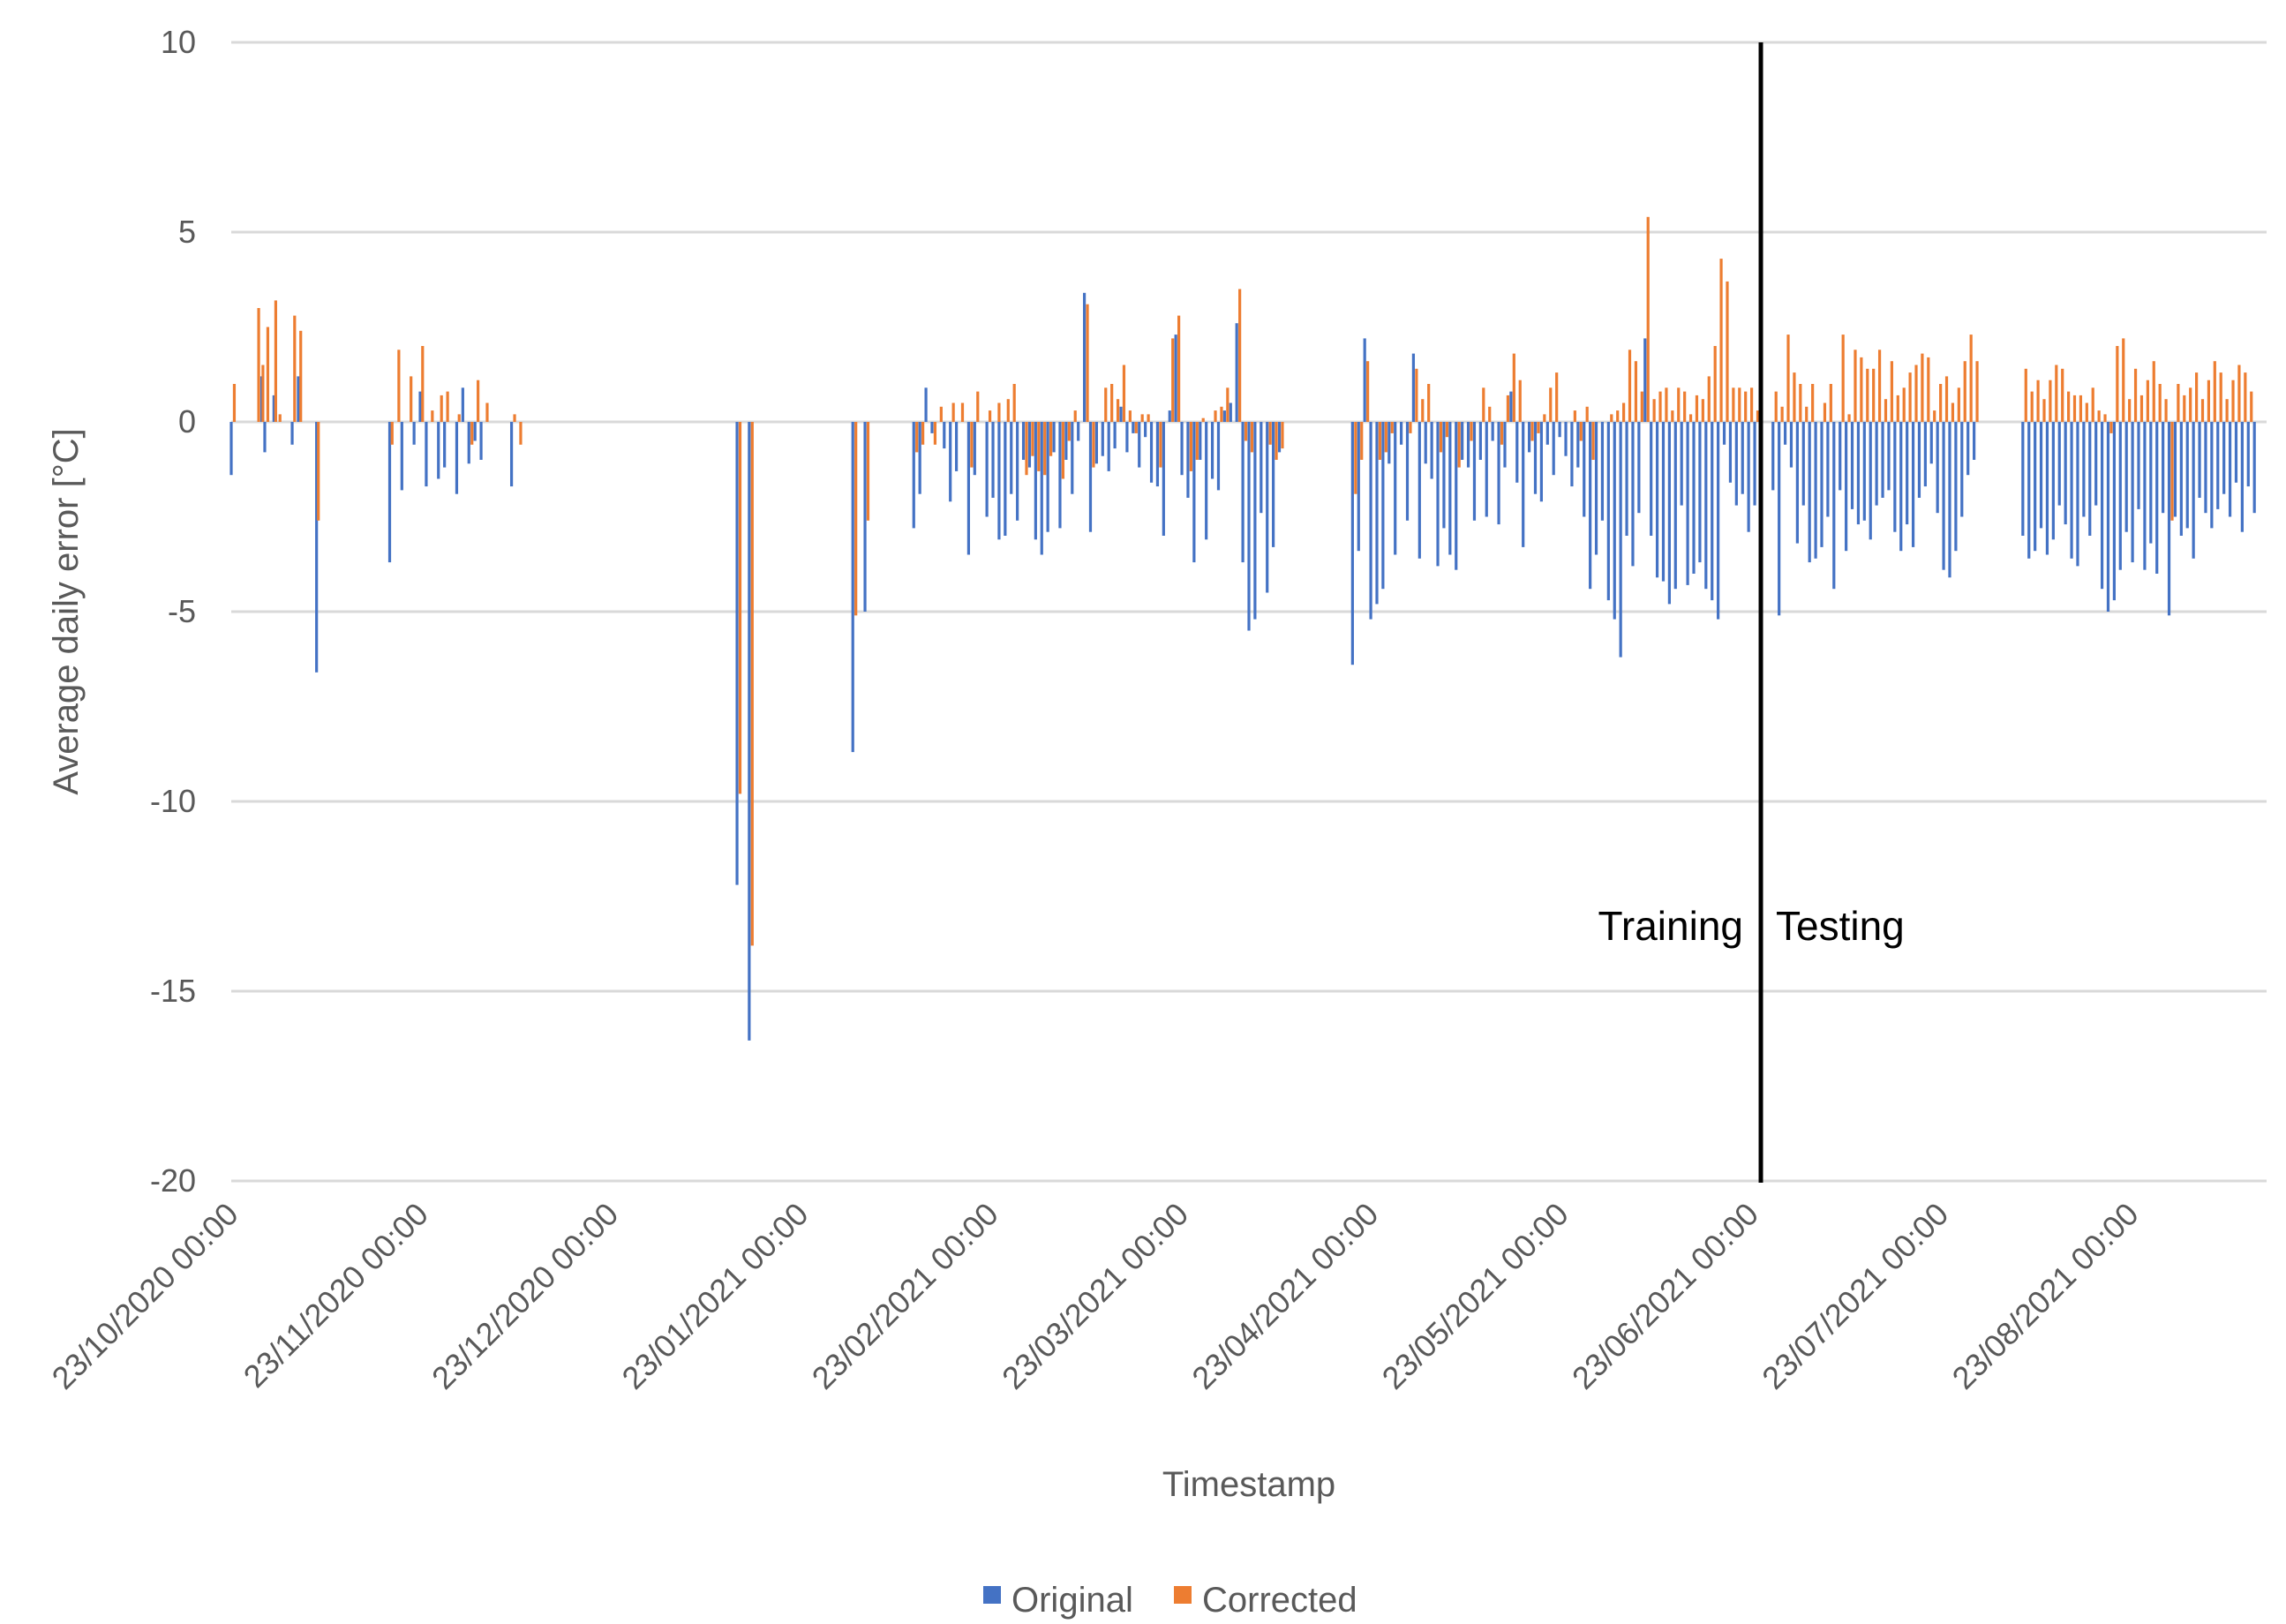 This screenshot has width=2286, height=1624. I want to click on legend-label-corrected: Corrected, so click(1279, 1600).